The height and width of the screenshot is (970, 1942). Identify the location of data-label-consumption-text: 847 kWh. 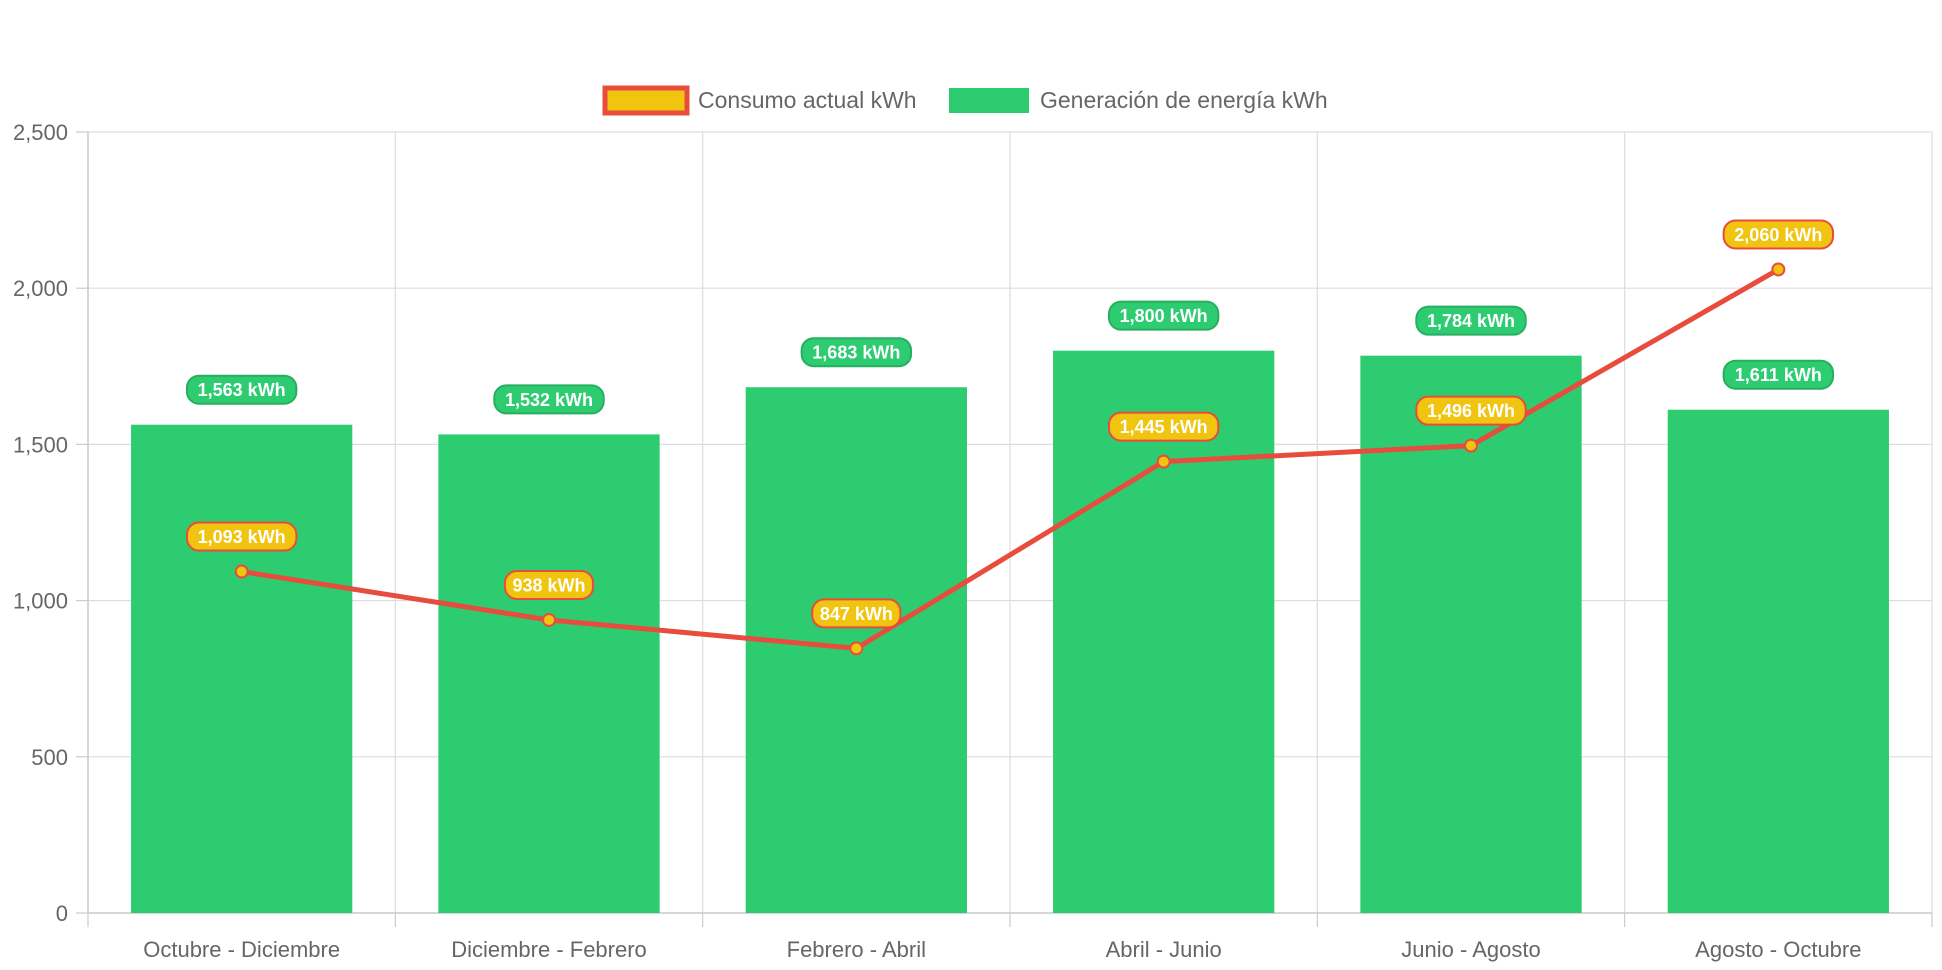
(856, 614).